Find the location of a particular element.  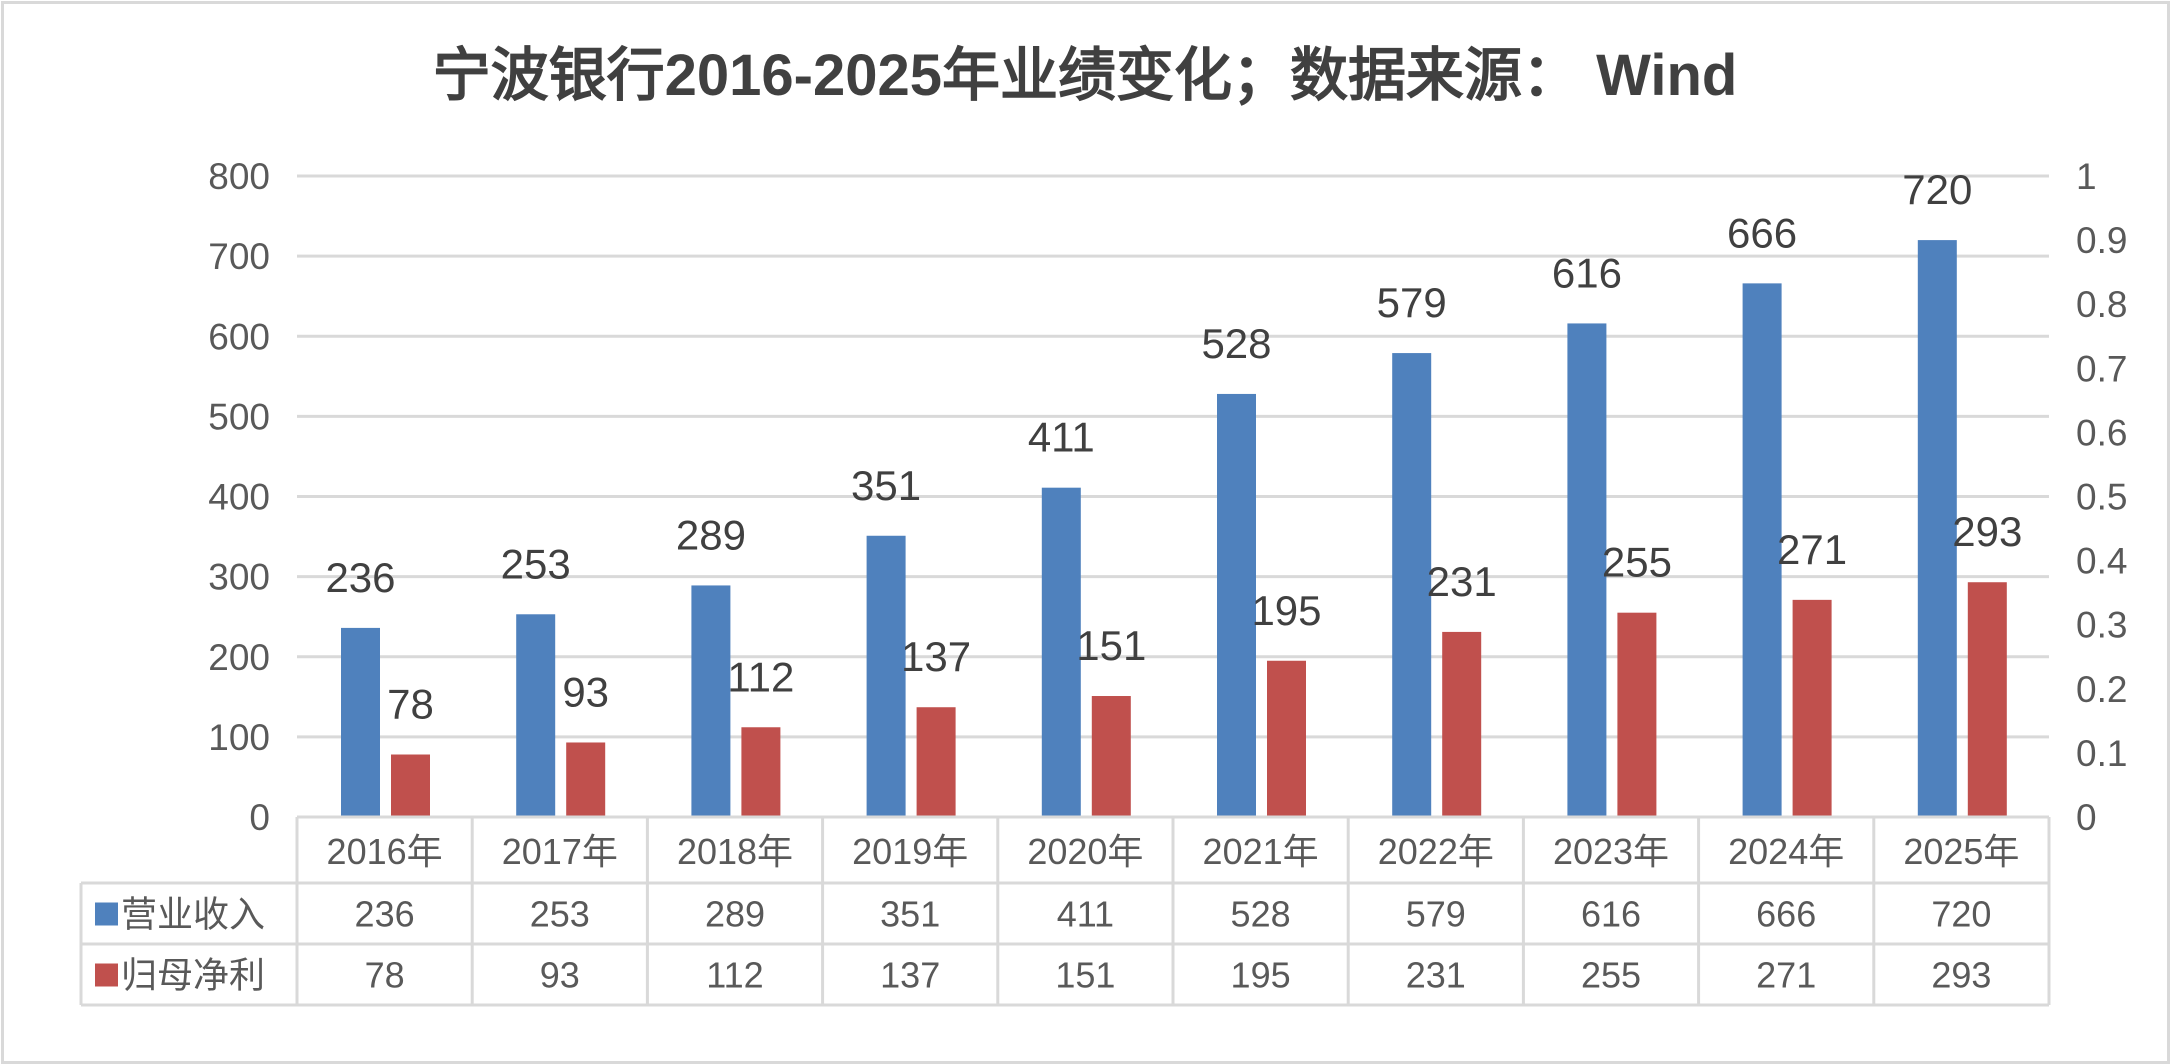

y2-tick-label: 0.7 is located at coordinates (2101, 368).